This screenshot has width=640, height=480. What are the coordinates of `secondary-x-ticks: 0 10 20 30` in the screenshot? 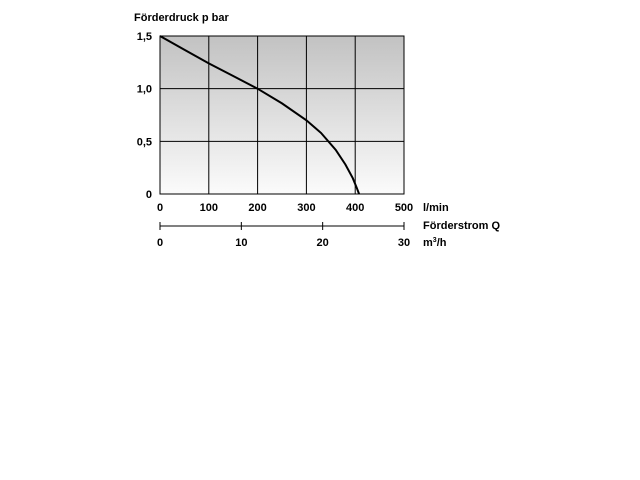 It's located at (283, 235).